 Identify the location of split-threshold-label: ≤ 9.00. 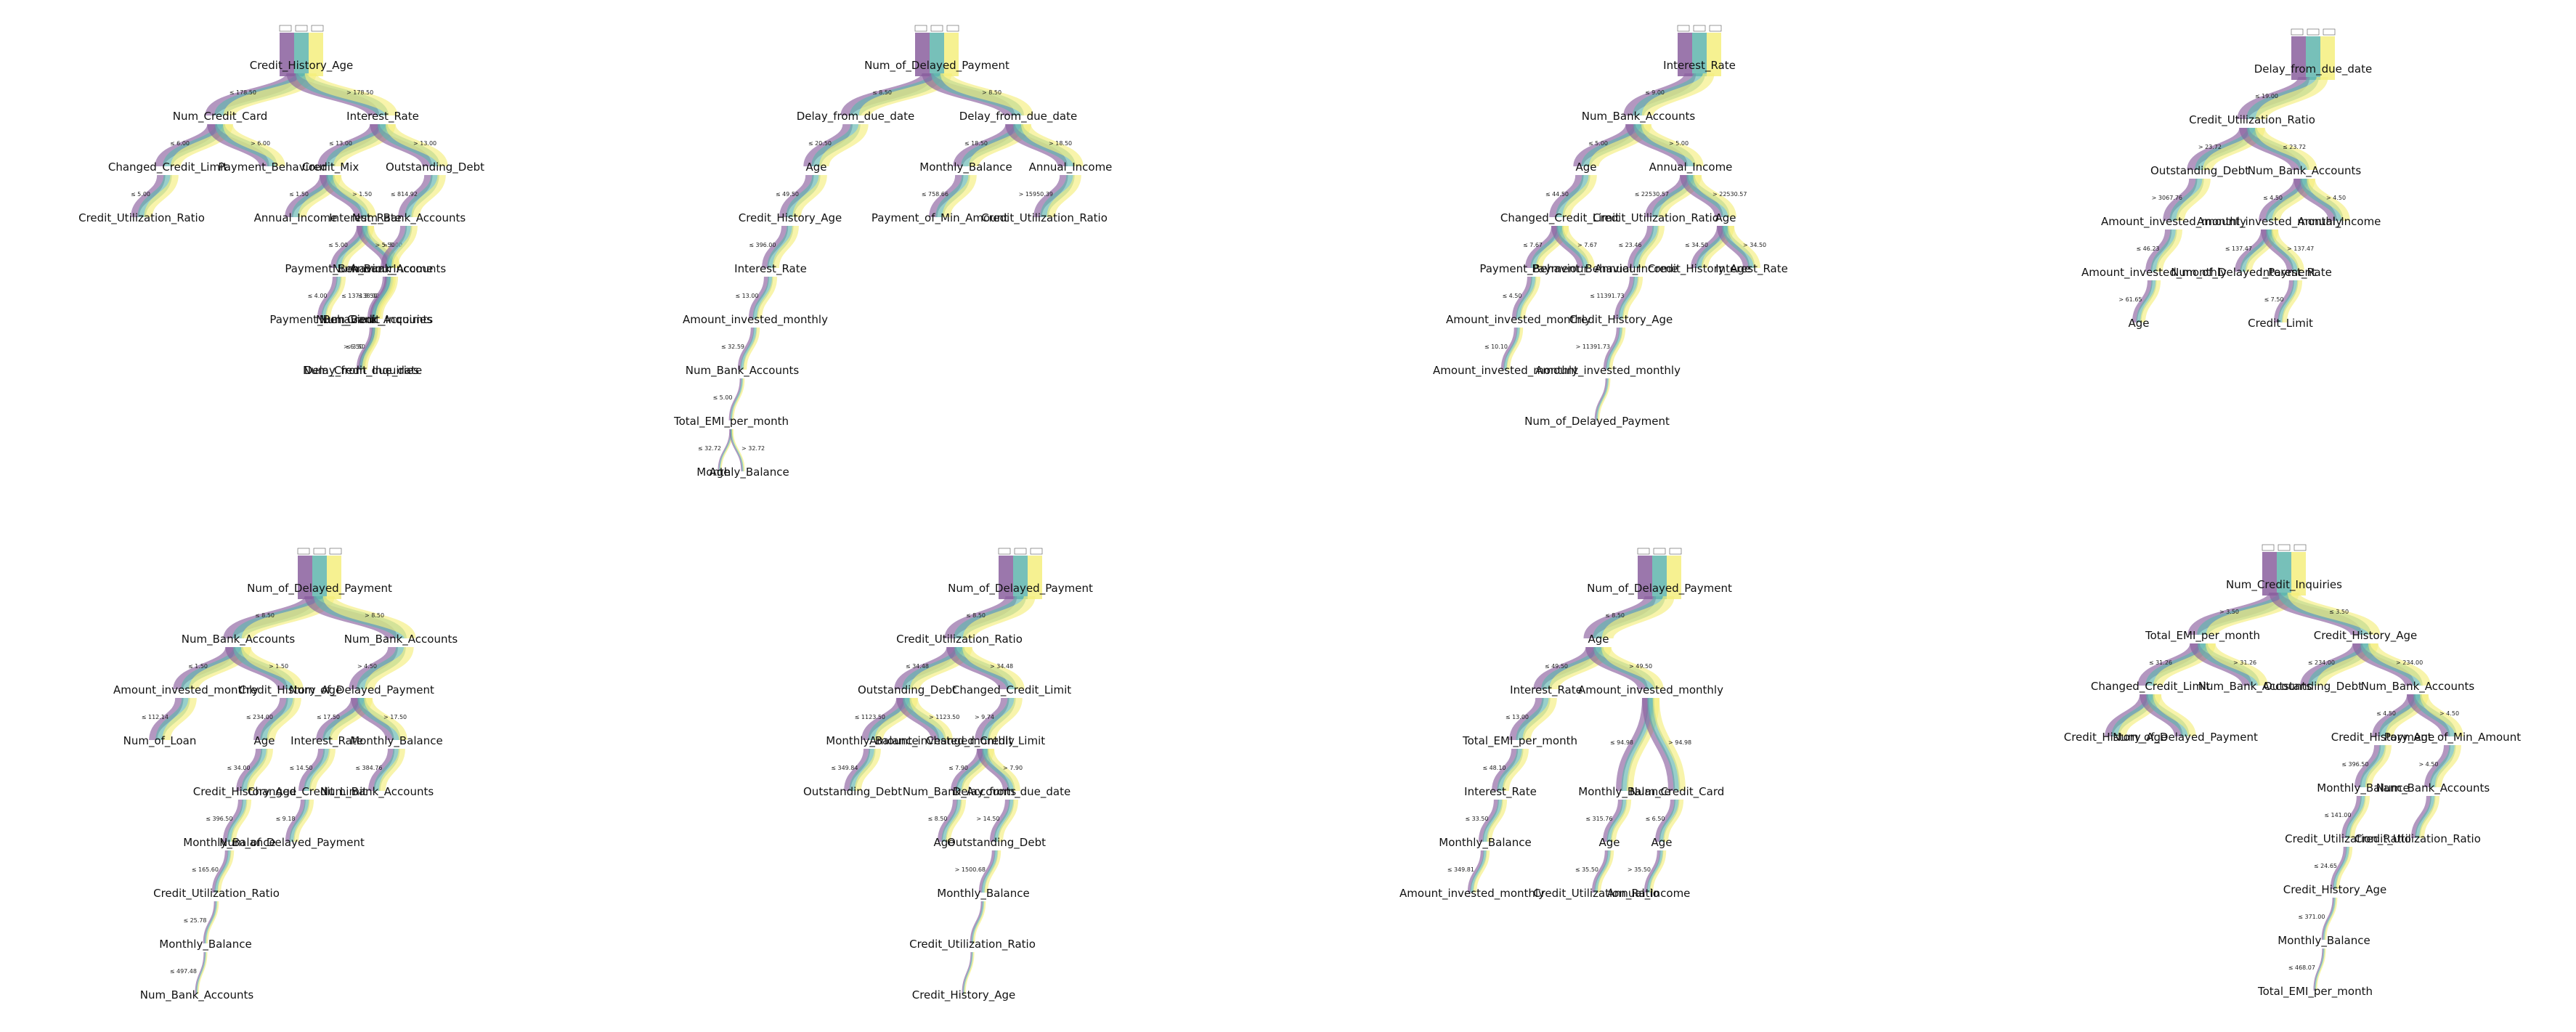
(1655, 92).